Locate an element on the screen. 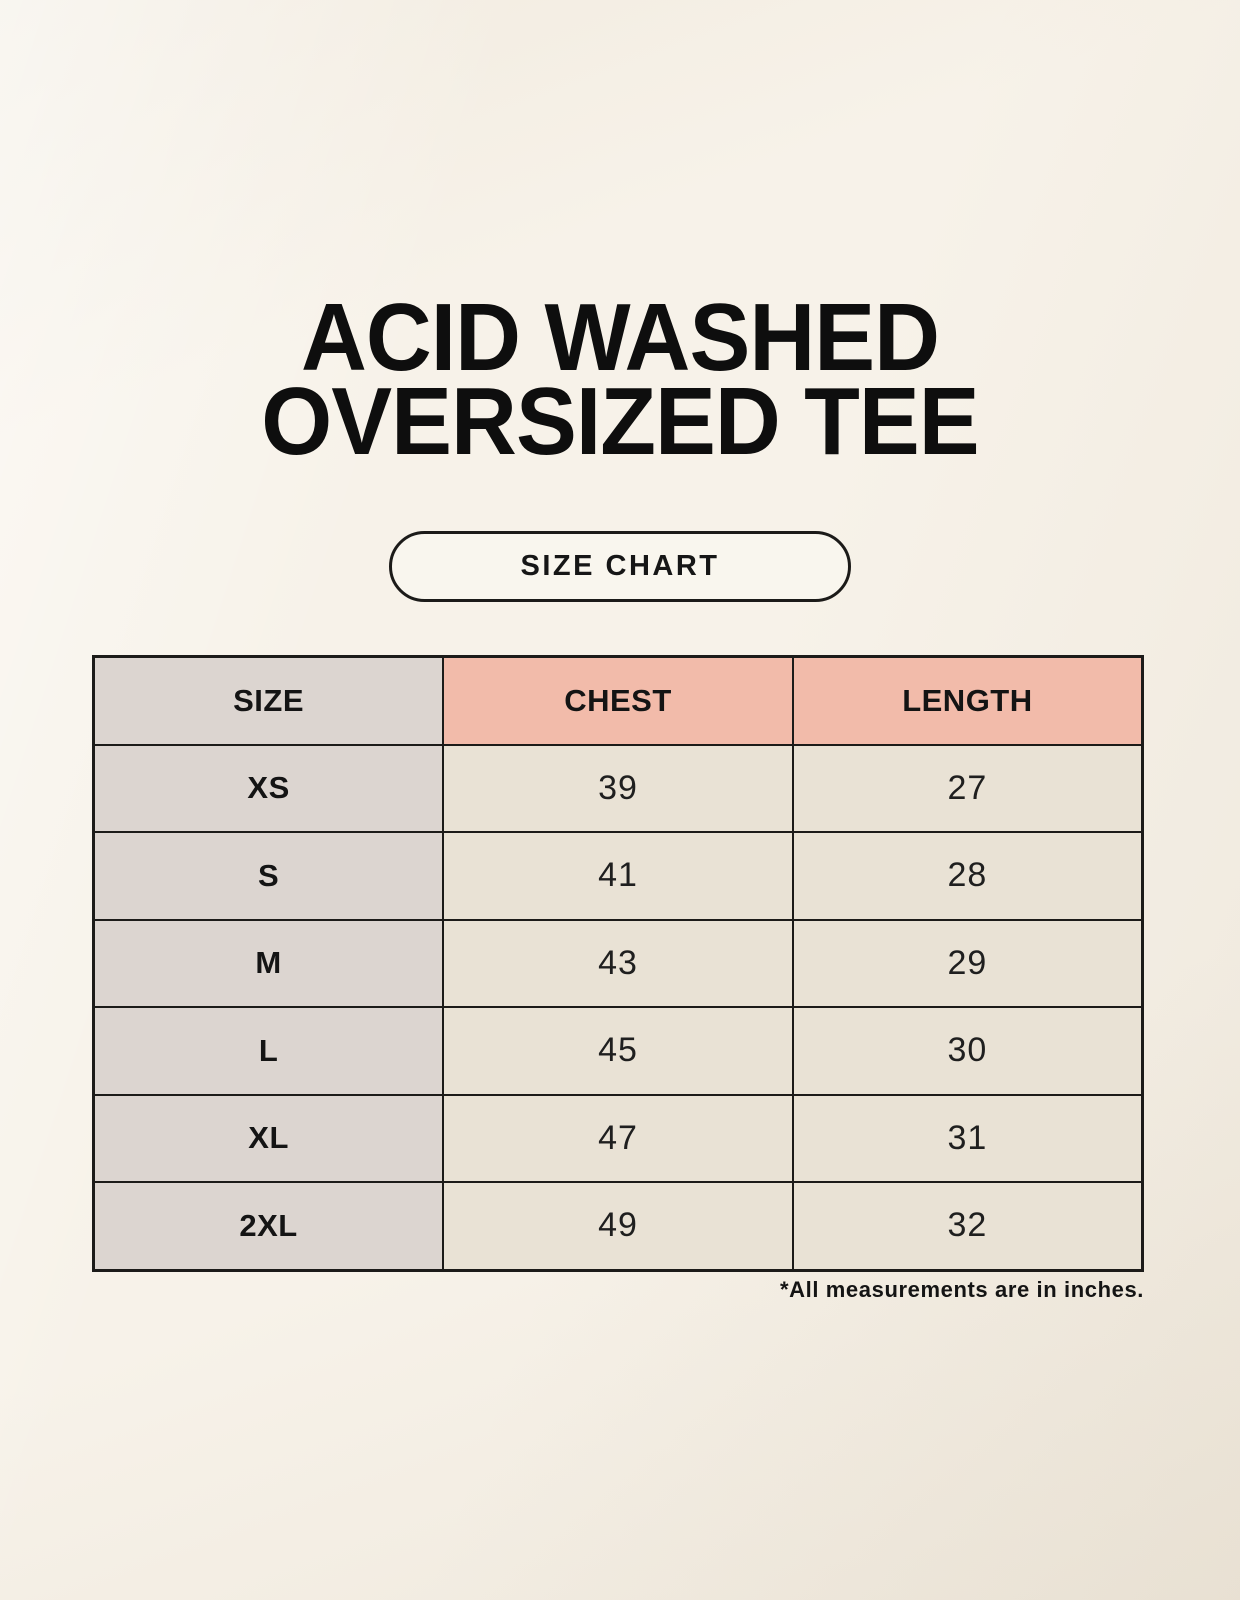  chest-value: 39 is located at coordinates (618, 788).